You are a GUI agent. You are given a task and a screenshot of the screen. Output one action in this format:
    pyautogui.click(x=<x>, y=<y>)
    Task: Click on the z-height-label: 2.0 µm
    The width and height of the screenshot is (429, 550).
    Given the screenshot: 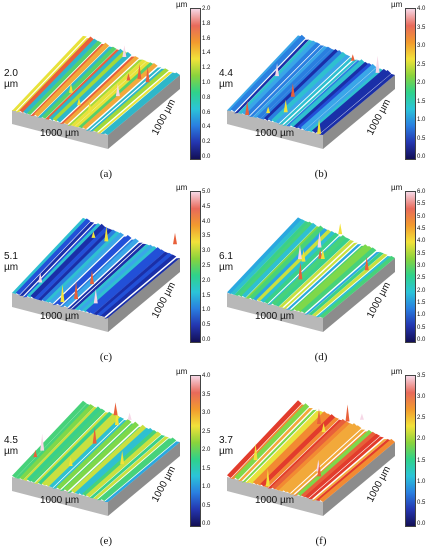 What is the action you would take?
    pyautogui.click(x=11, y=79)
    